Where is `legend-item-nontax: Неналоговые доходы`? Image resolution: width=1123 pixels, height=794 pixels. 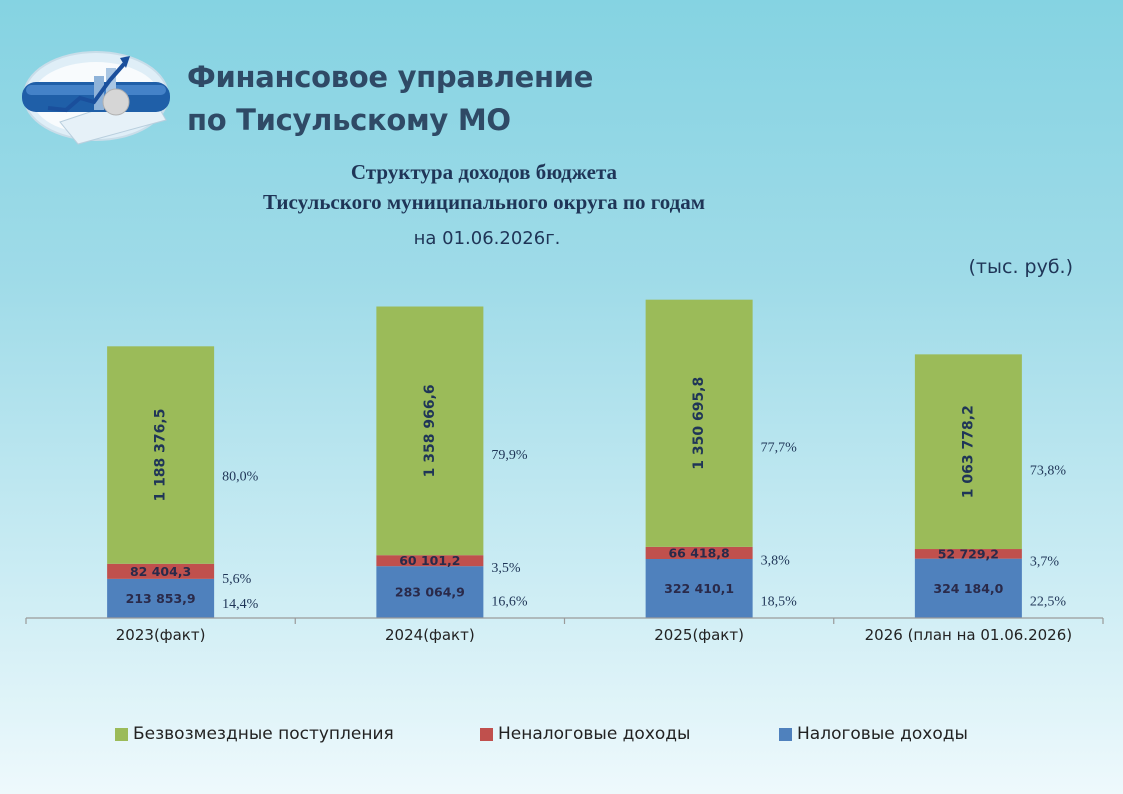
legend-item-nontax: Неналоговые доходы is located at coordinates (585, 734).